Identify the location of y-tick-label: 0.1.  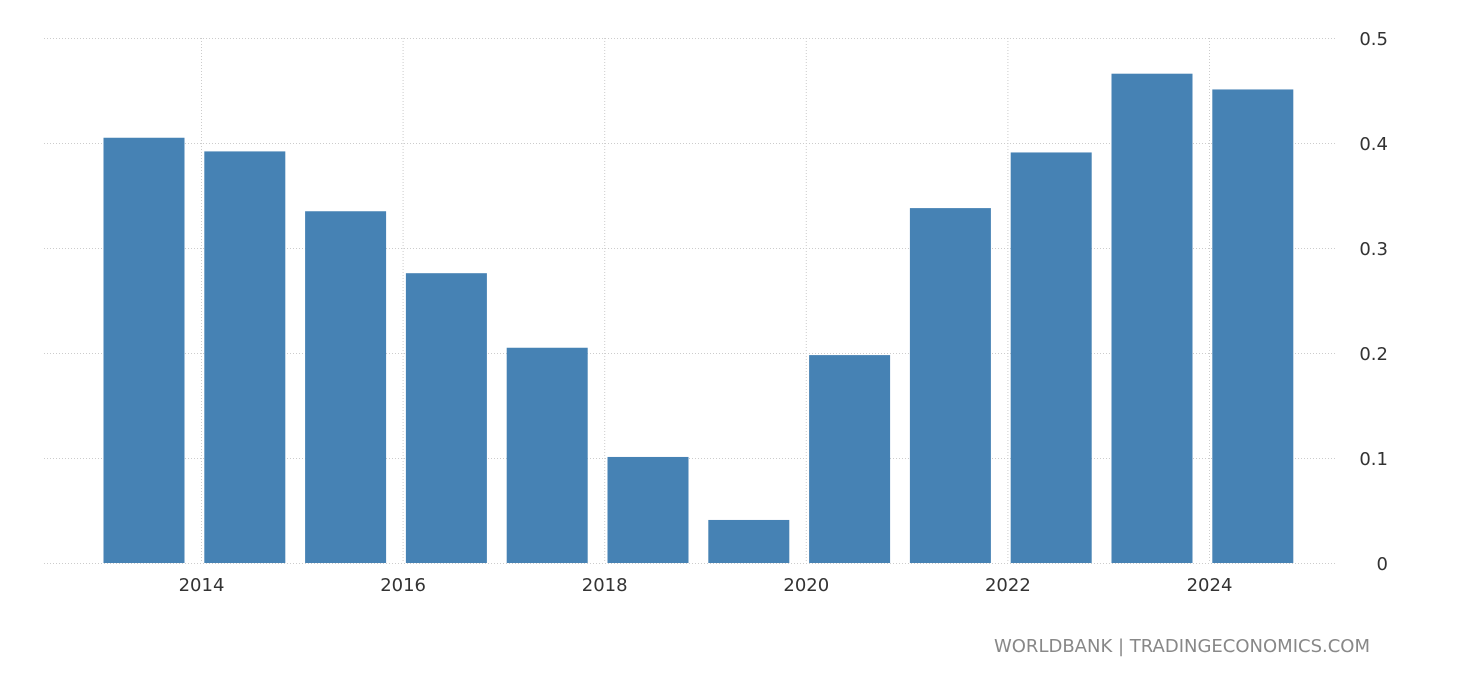
(1373, 459).